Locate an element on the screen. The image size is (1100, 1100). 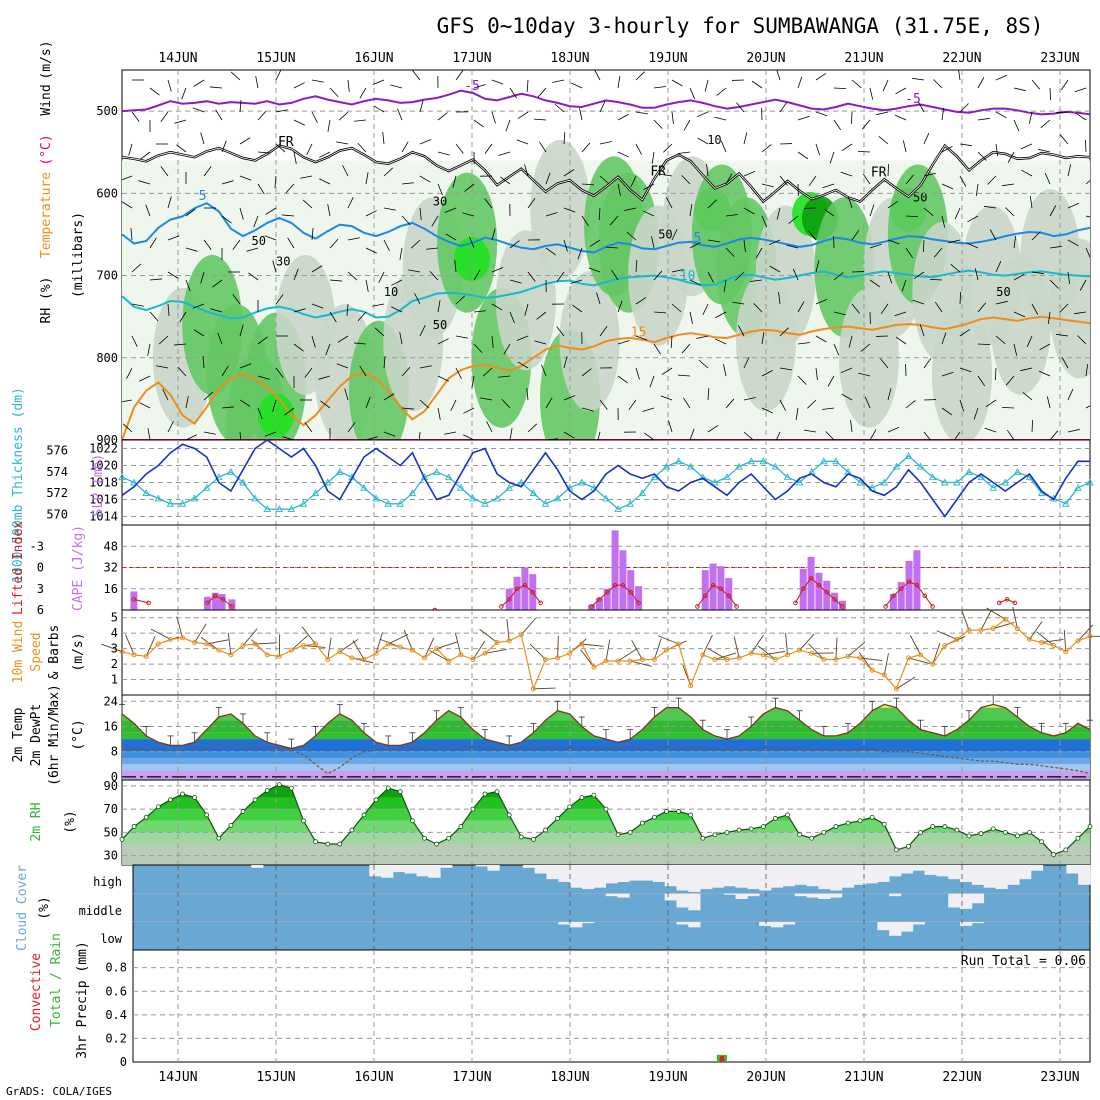
temp-band is located at coordinates (606, 767).